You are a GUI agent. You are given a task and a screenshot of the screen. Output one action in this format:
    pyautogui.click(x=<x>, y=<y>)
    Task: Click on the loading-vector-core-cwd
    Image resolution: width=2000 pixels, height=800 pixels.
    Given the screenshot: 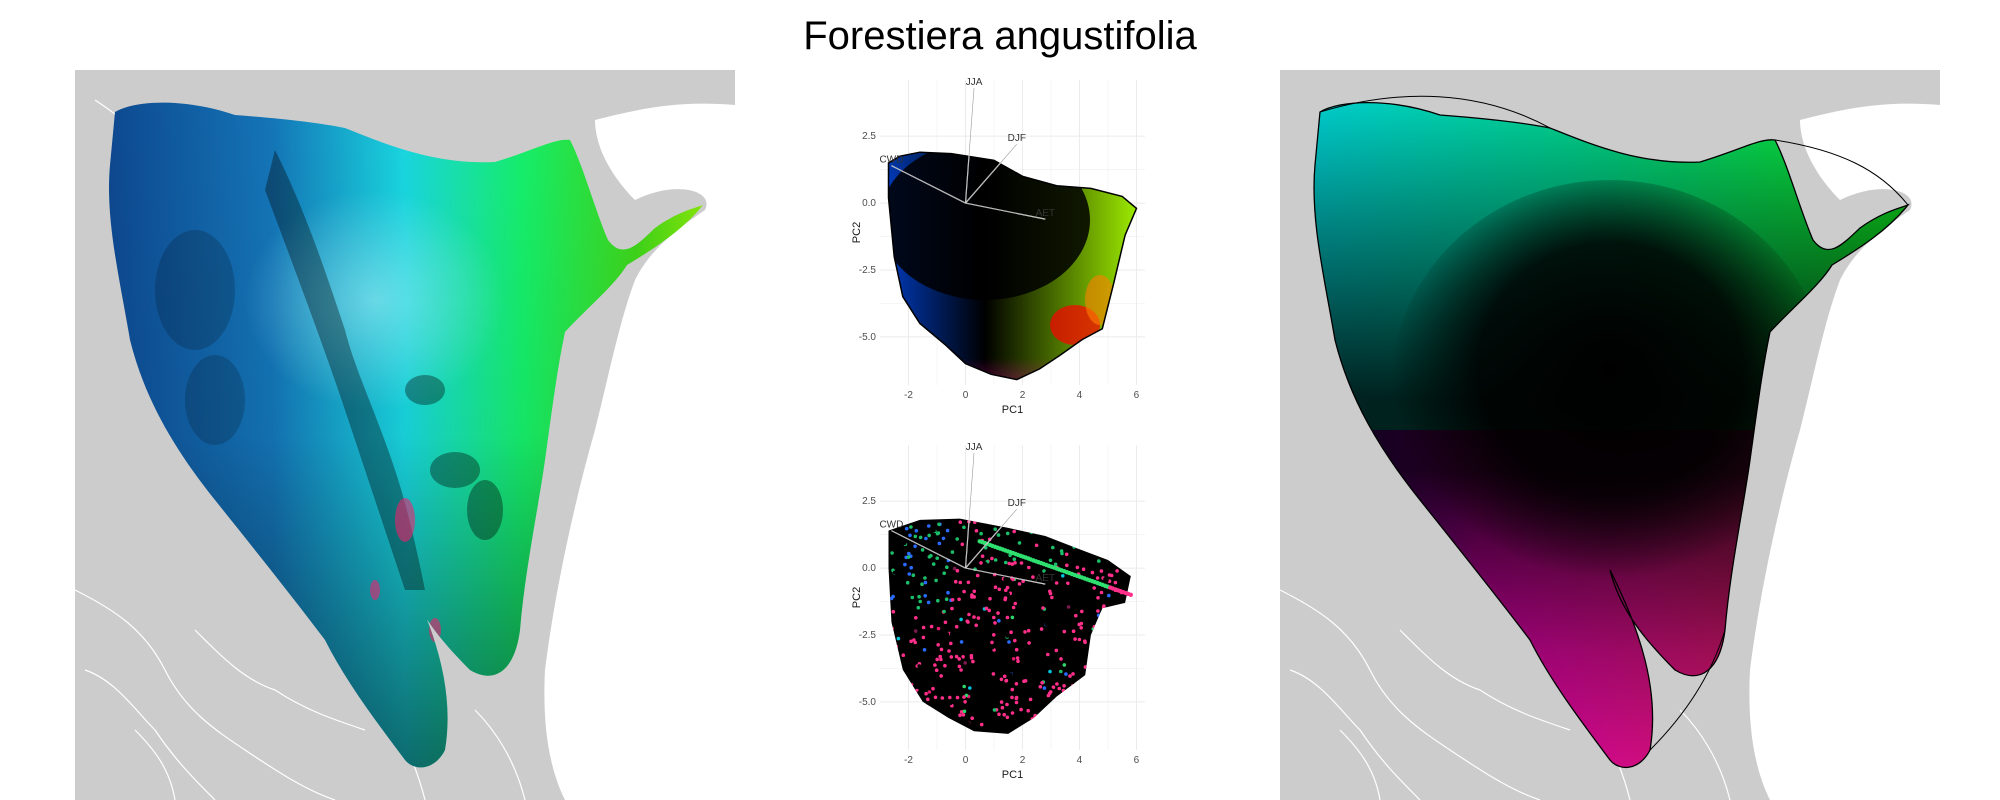 What is the action you would take?
    pyautogui.click(x=928, y=549)
    